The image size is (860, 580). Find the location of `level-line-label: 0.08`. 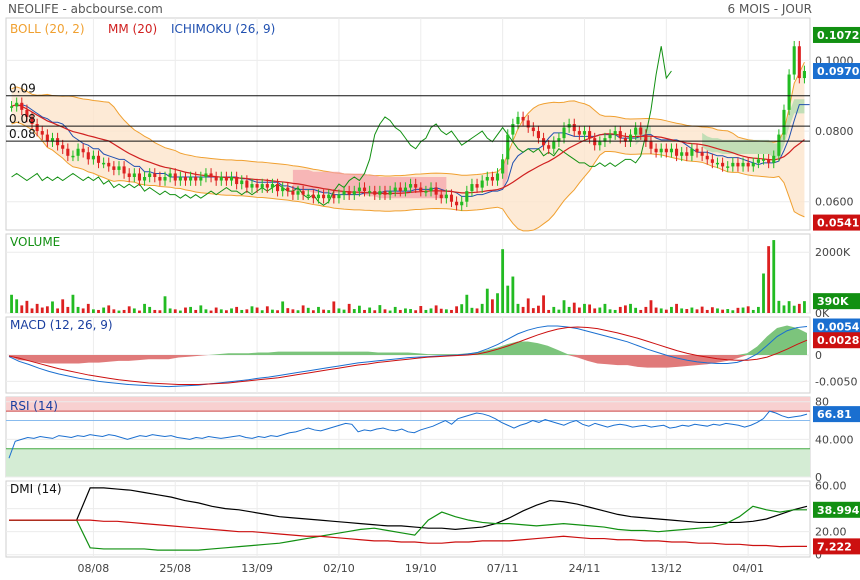

level-line-label: 0.08 is located at coordinates (22, 119).